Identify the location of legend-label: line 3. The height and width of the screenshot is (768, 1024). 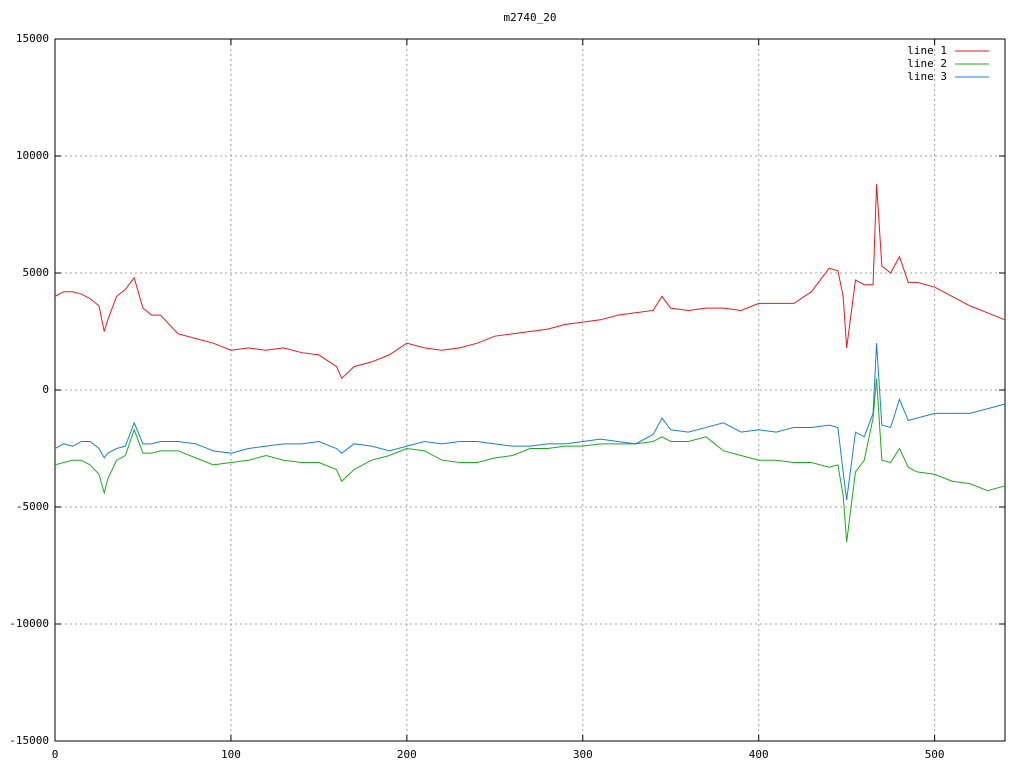
(927, 76).